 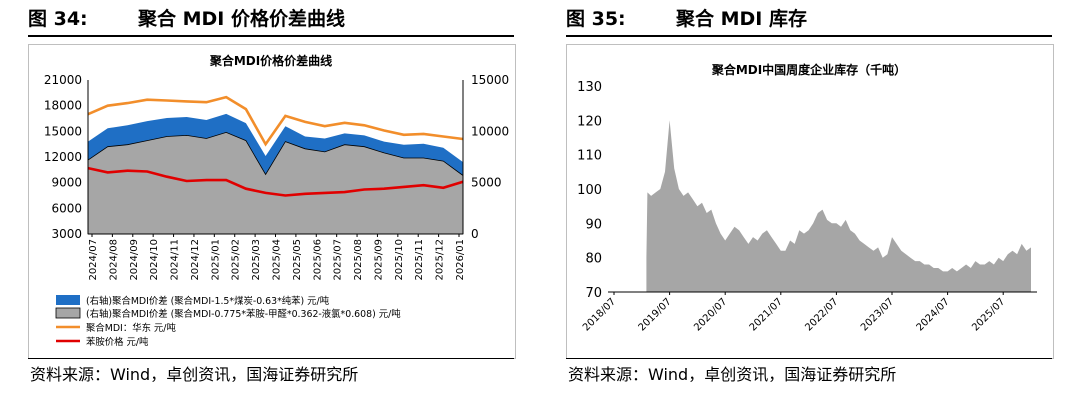 What do you see at coordinates (215, 260) in the screenshot?
I see `x-tick-label: 2025/01` at bounding box center [215, 260].